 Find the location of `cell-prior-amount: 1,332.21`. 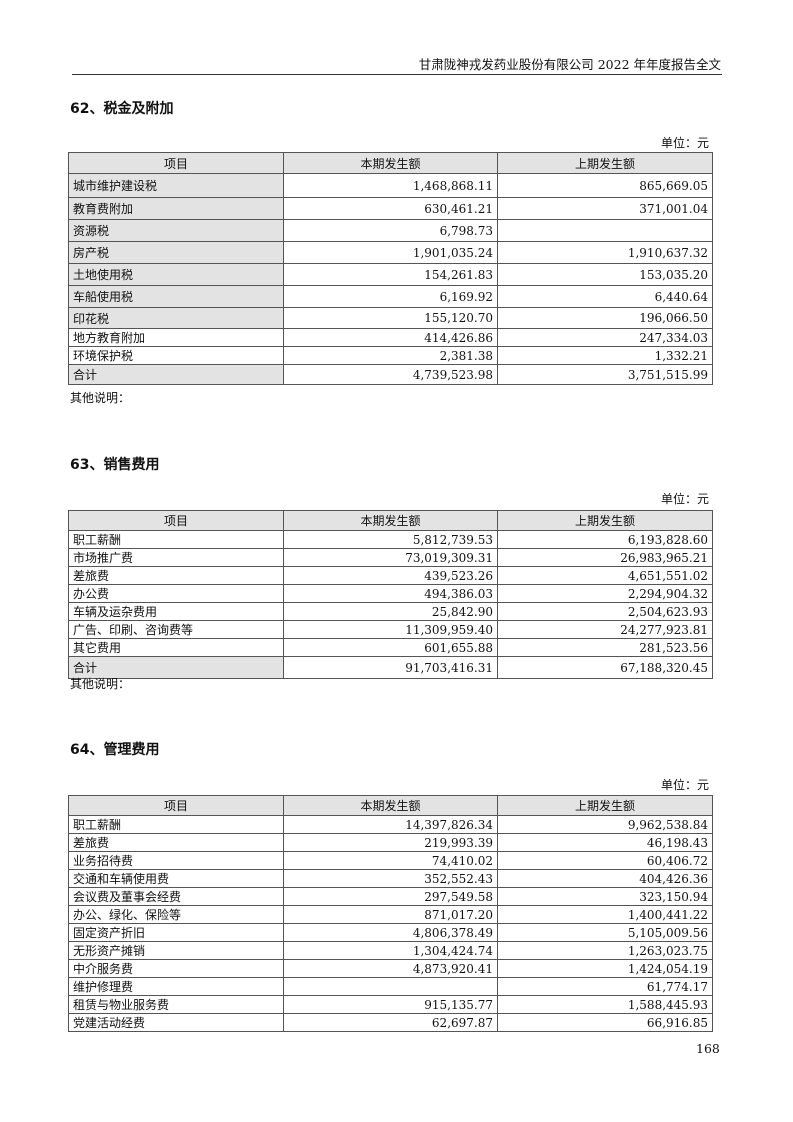

cell-prior-amount: 1,332.21 is located at coordinates (605, 355).